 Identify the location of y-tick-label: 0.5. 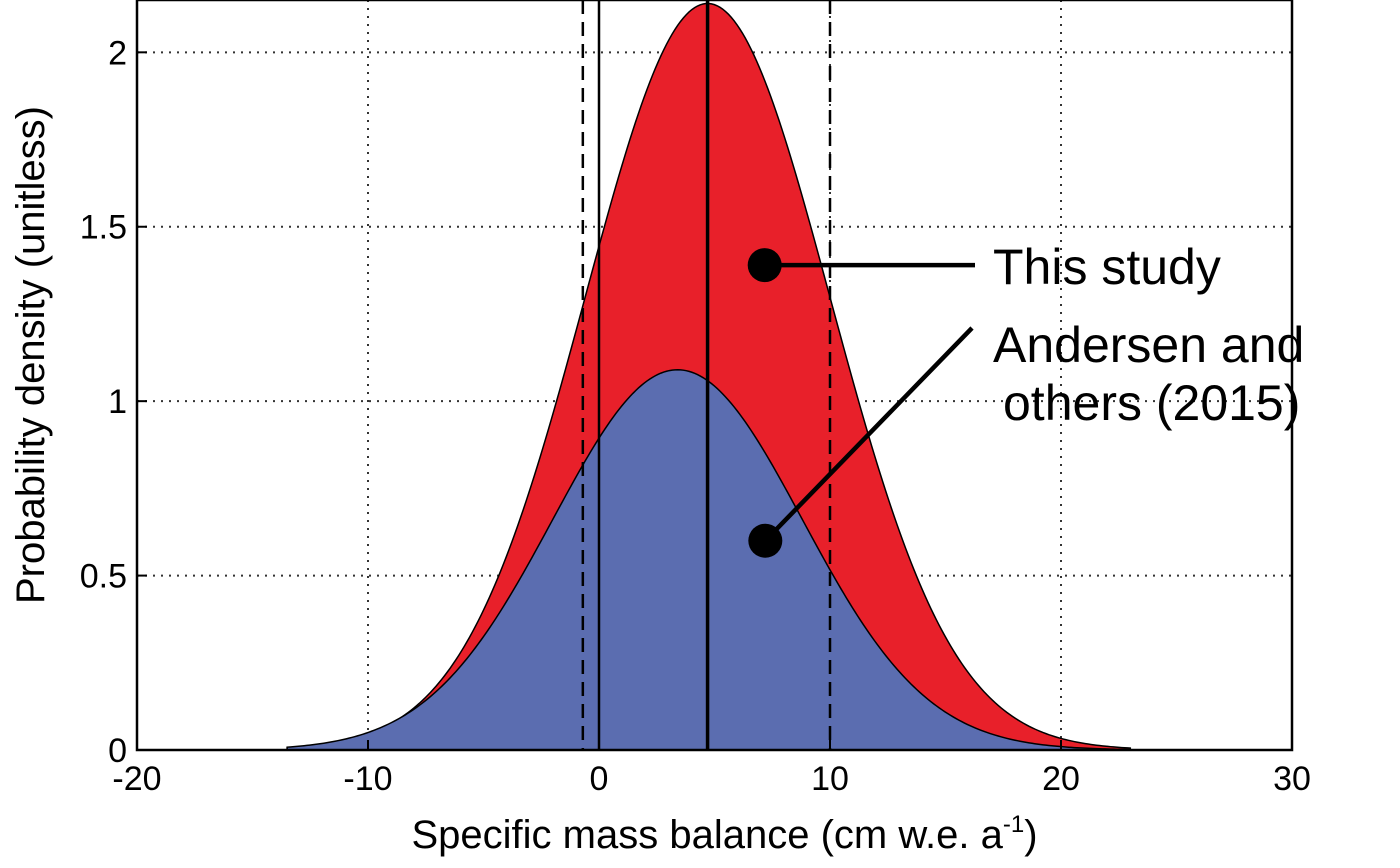
(103, 577).